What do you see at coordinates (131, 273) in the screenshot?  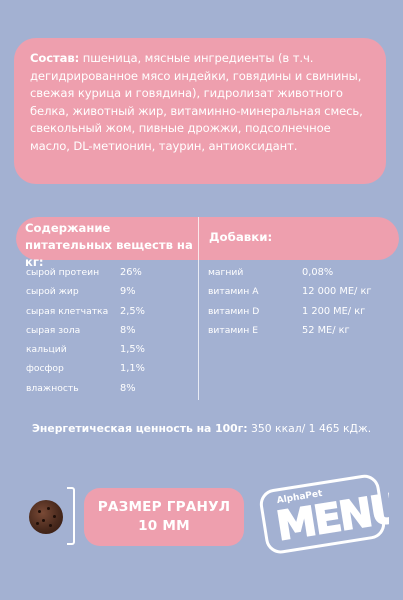 I see `nutrient-value: 26%` at bounding box center [131, 273].